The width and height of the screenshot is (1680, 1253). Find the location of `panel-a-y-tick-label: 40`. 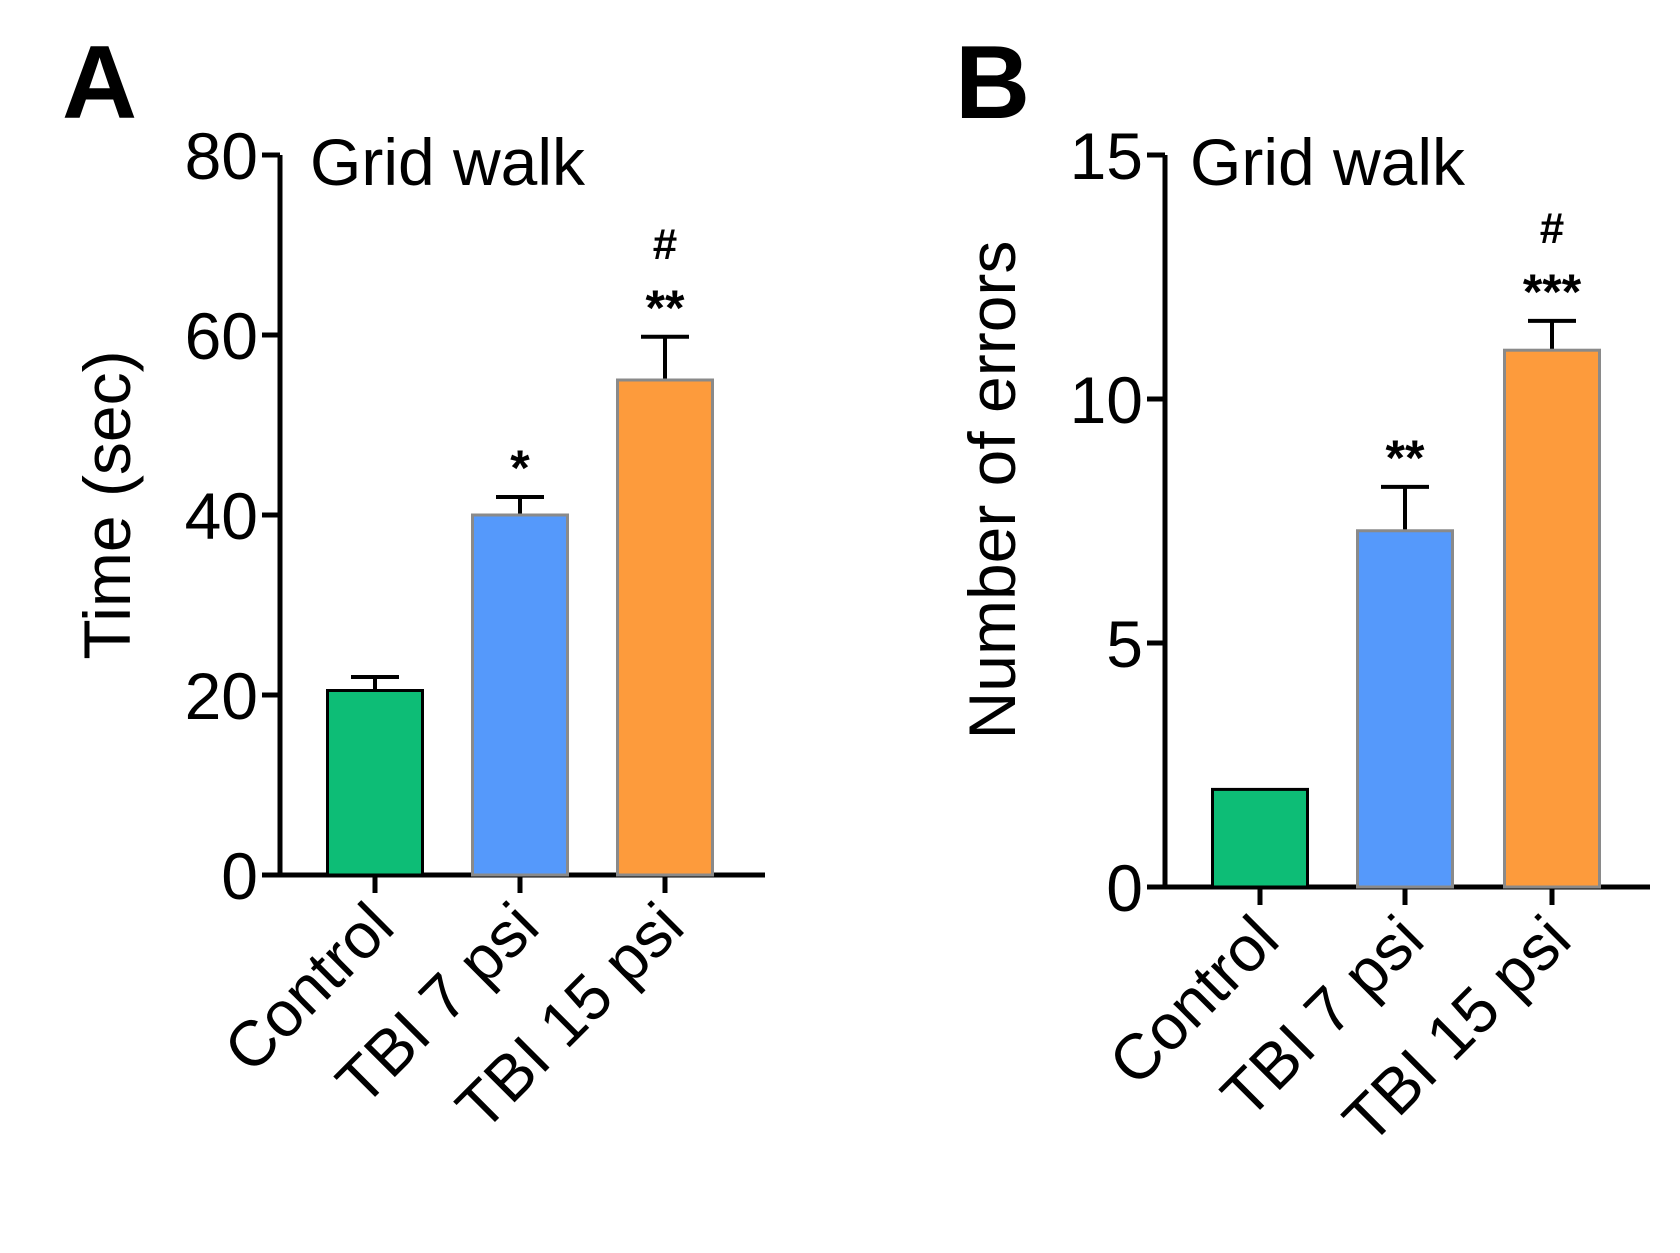

panel-a-y-tick-label: 40 is located at coordinates (221, 516).